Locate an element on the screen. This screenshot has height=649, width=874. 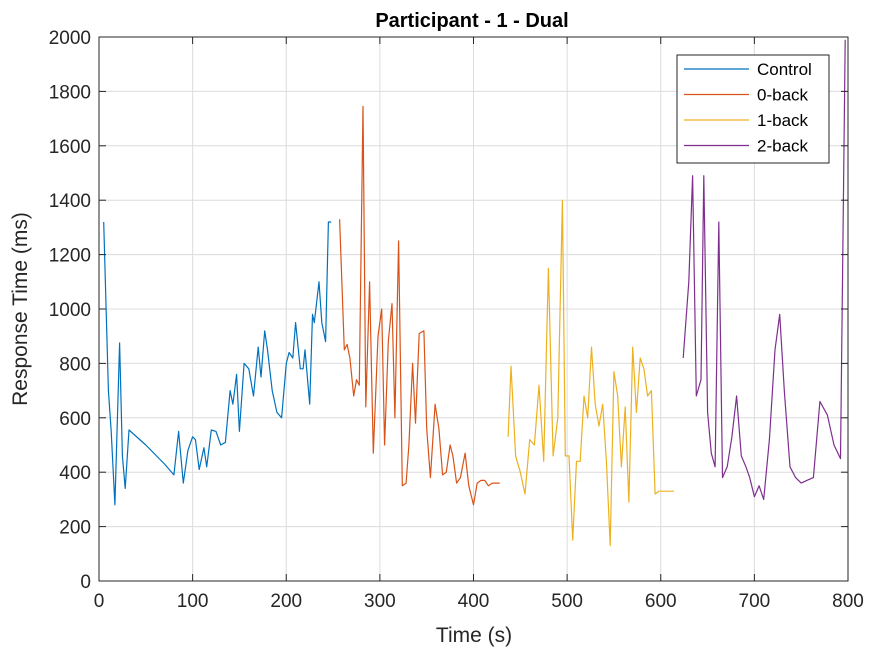
y-axis-title: Response Time (ms) is located at coordinates (20, 309).